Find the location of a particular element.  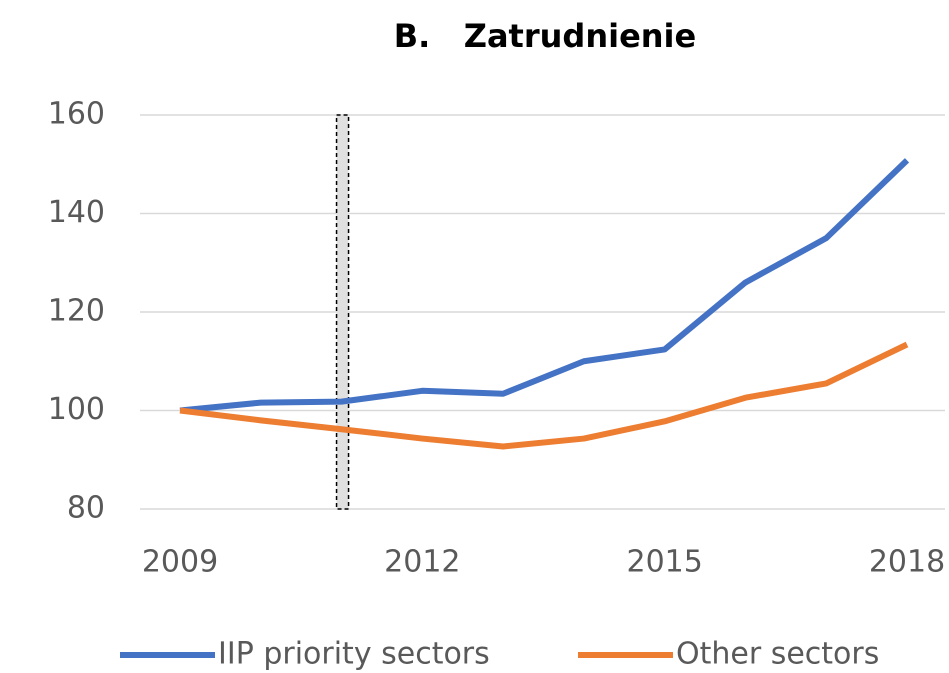

legend-label: IIP priority sectors is located at coordinates (354, 654).